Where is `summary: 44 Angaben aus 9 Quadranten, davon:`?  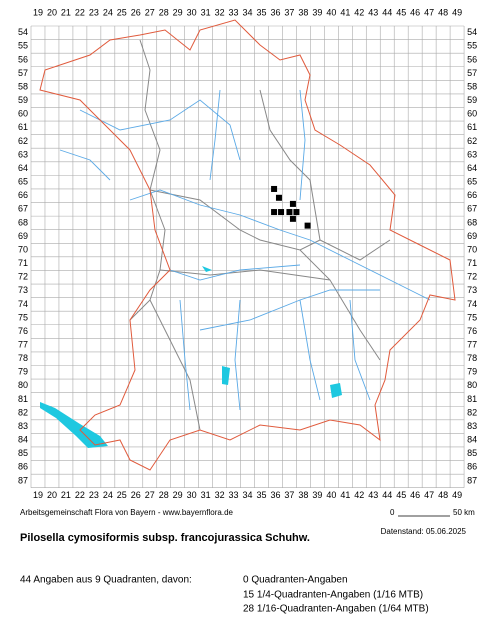 summary: 44 Angaben aus 9 Quadranten, davon: is located at coordinates (106, 580).